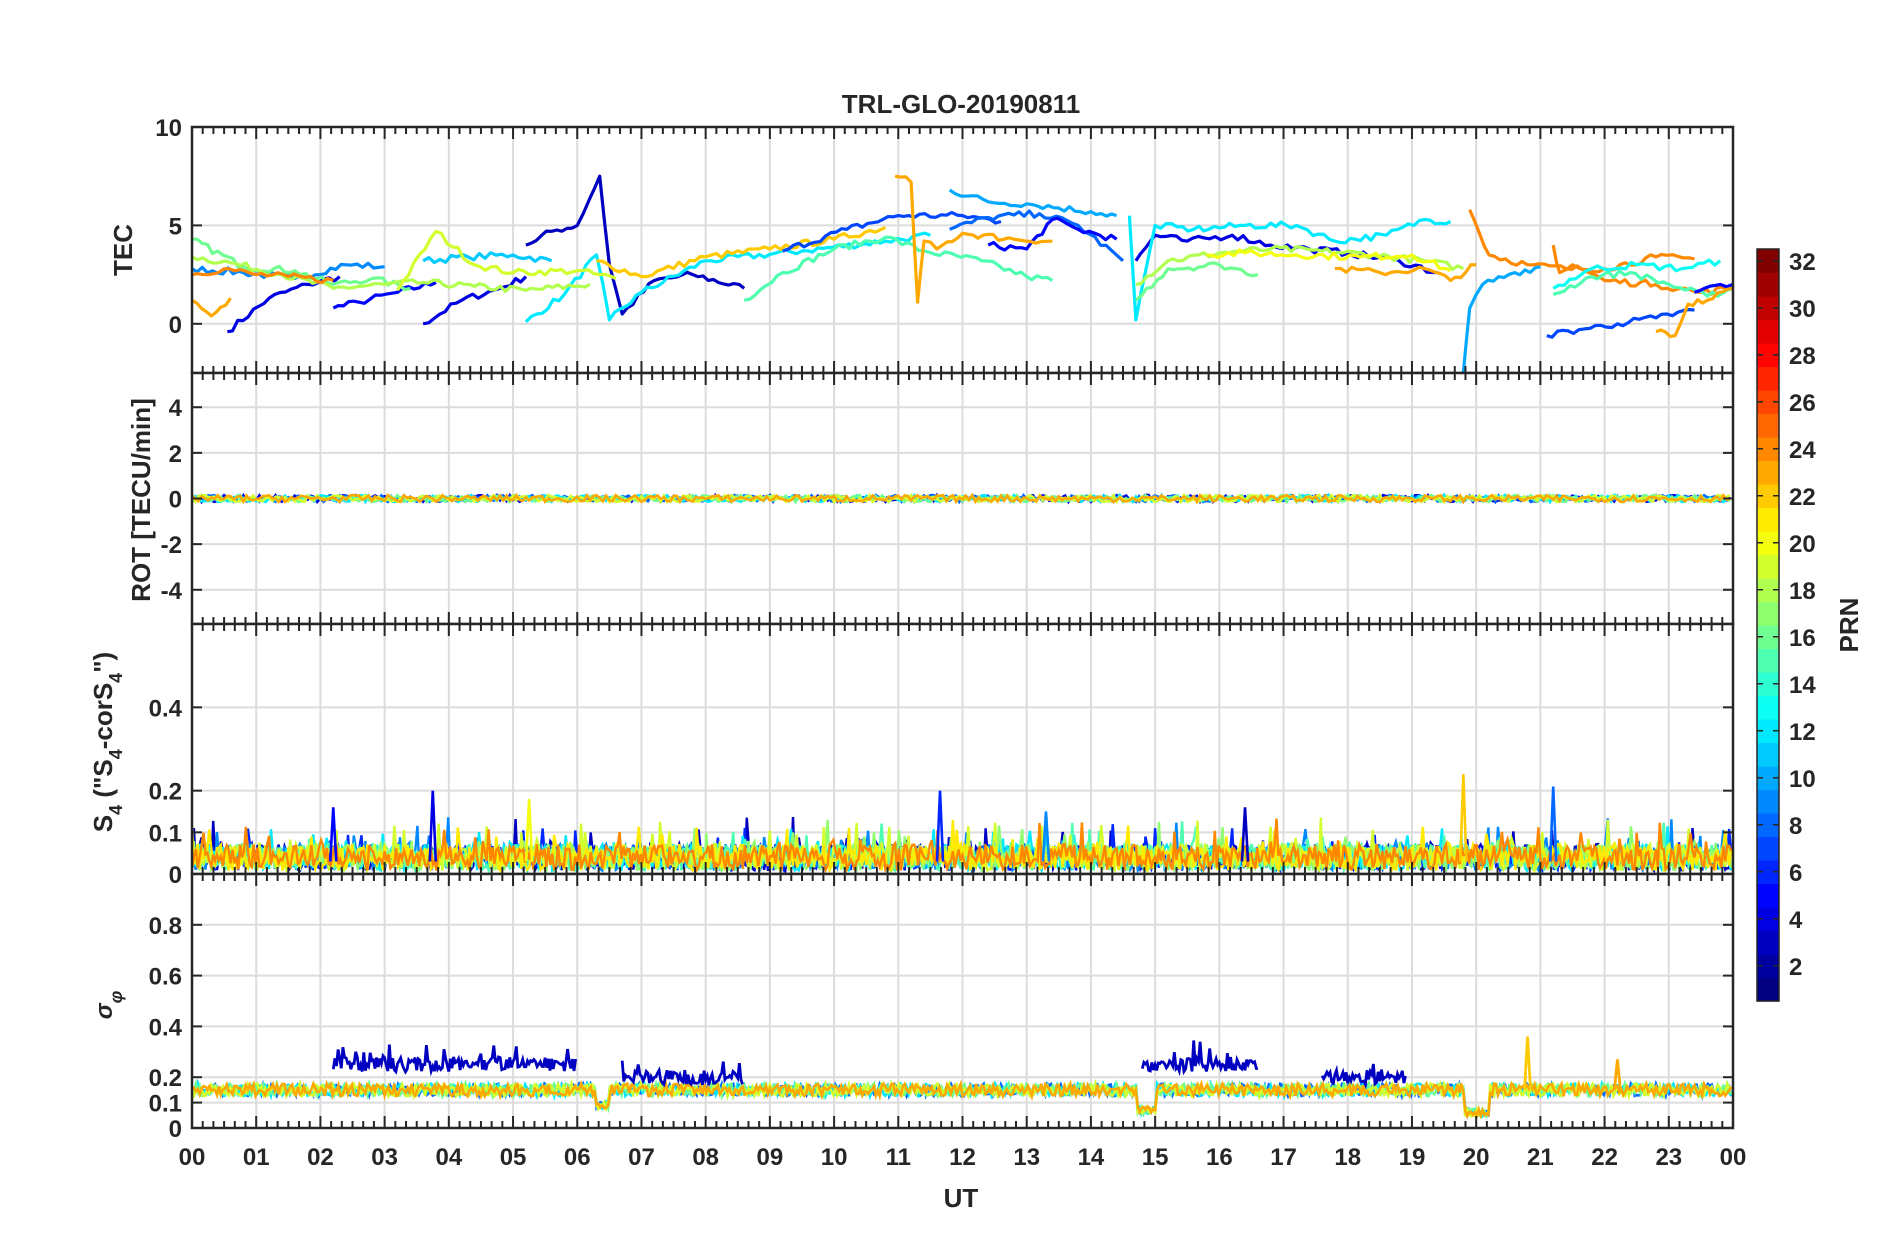  I want to click on colorbar-tick-label: 22, so click(1802, 497).